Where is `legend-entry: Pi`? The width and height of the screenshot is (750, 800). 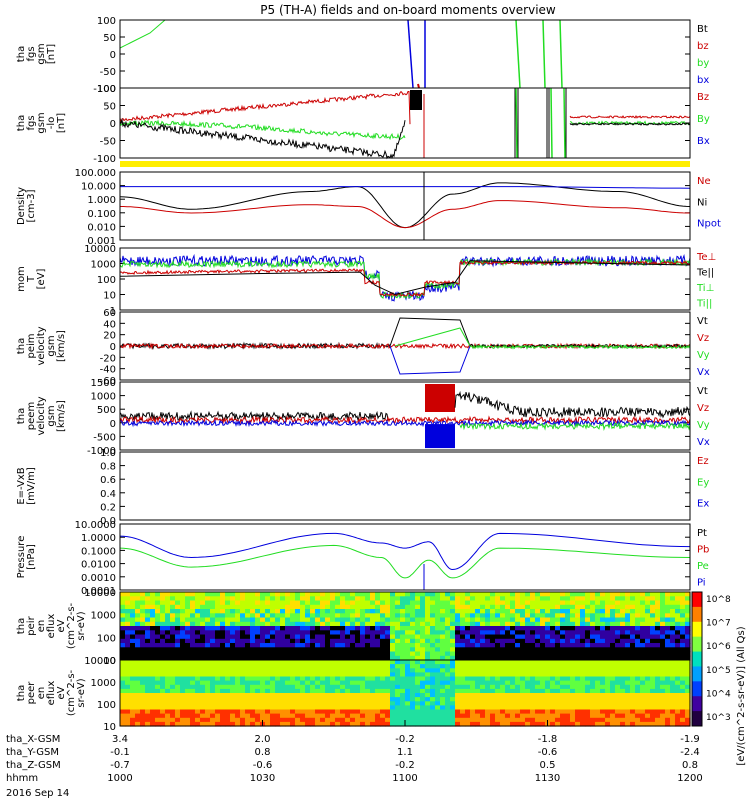
legend-entry: Pi is located at coordinates (701, 583).